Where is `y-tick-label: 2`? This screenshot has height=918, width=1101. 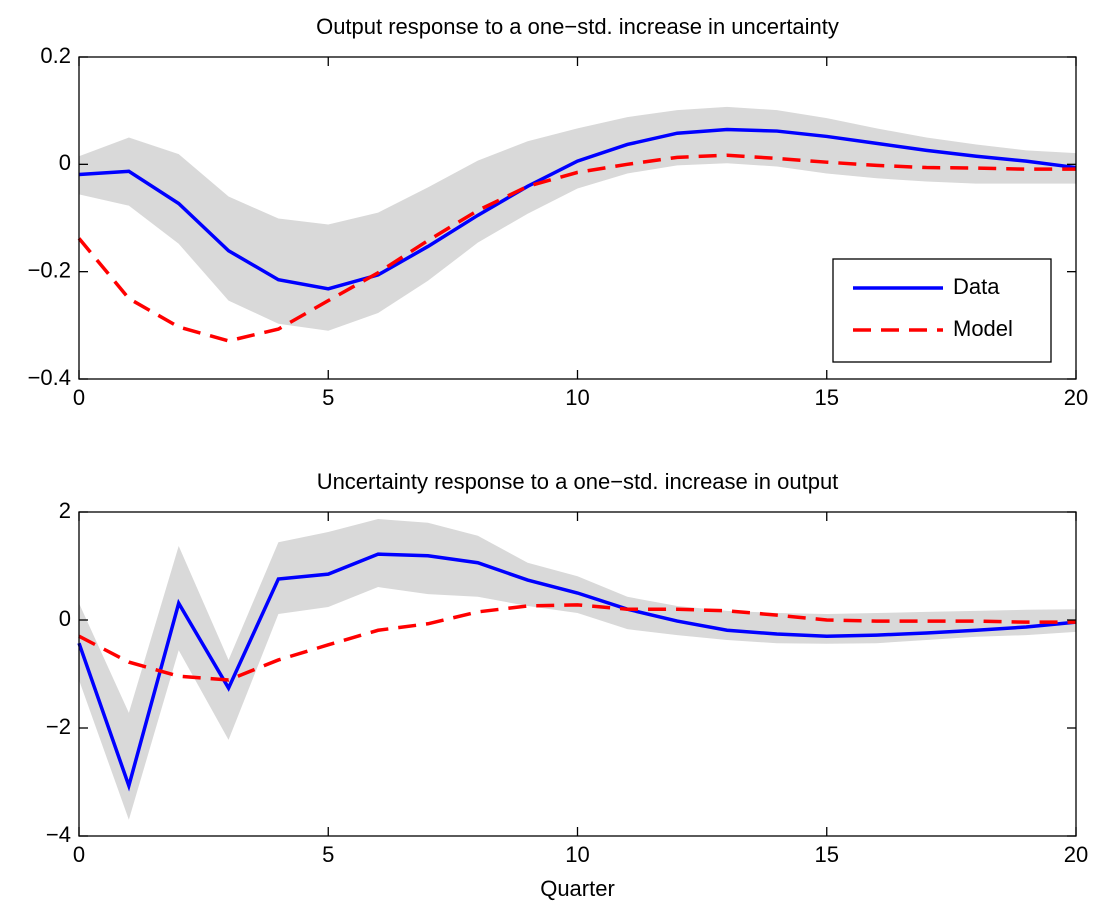 y-tick-label: 2 is located at coordinates (65, 510).